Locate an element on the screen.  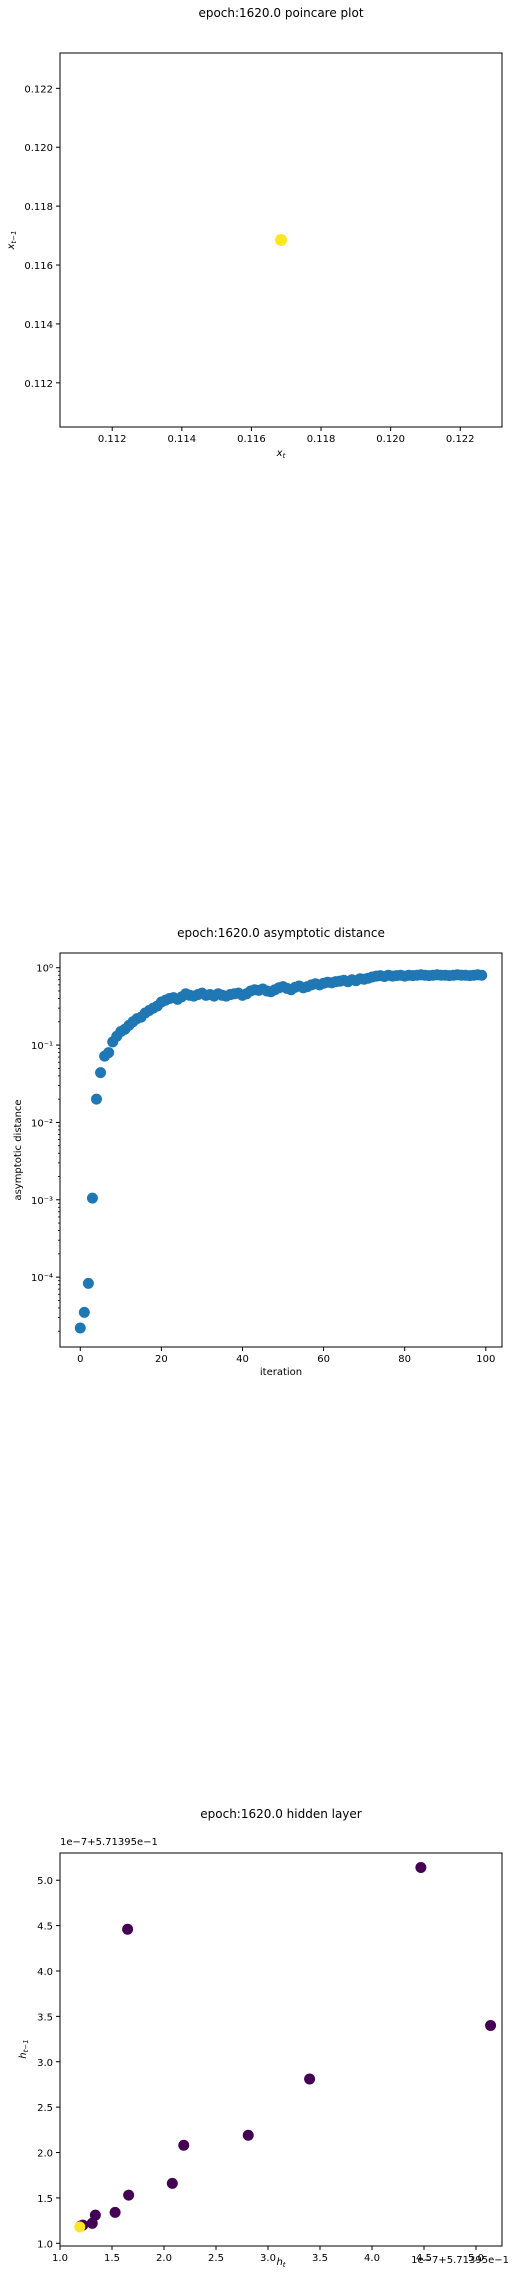
y-axis-label: asymptotic distance is located at coordinates (18, 1149).